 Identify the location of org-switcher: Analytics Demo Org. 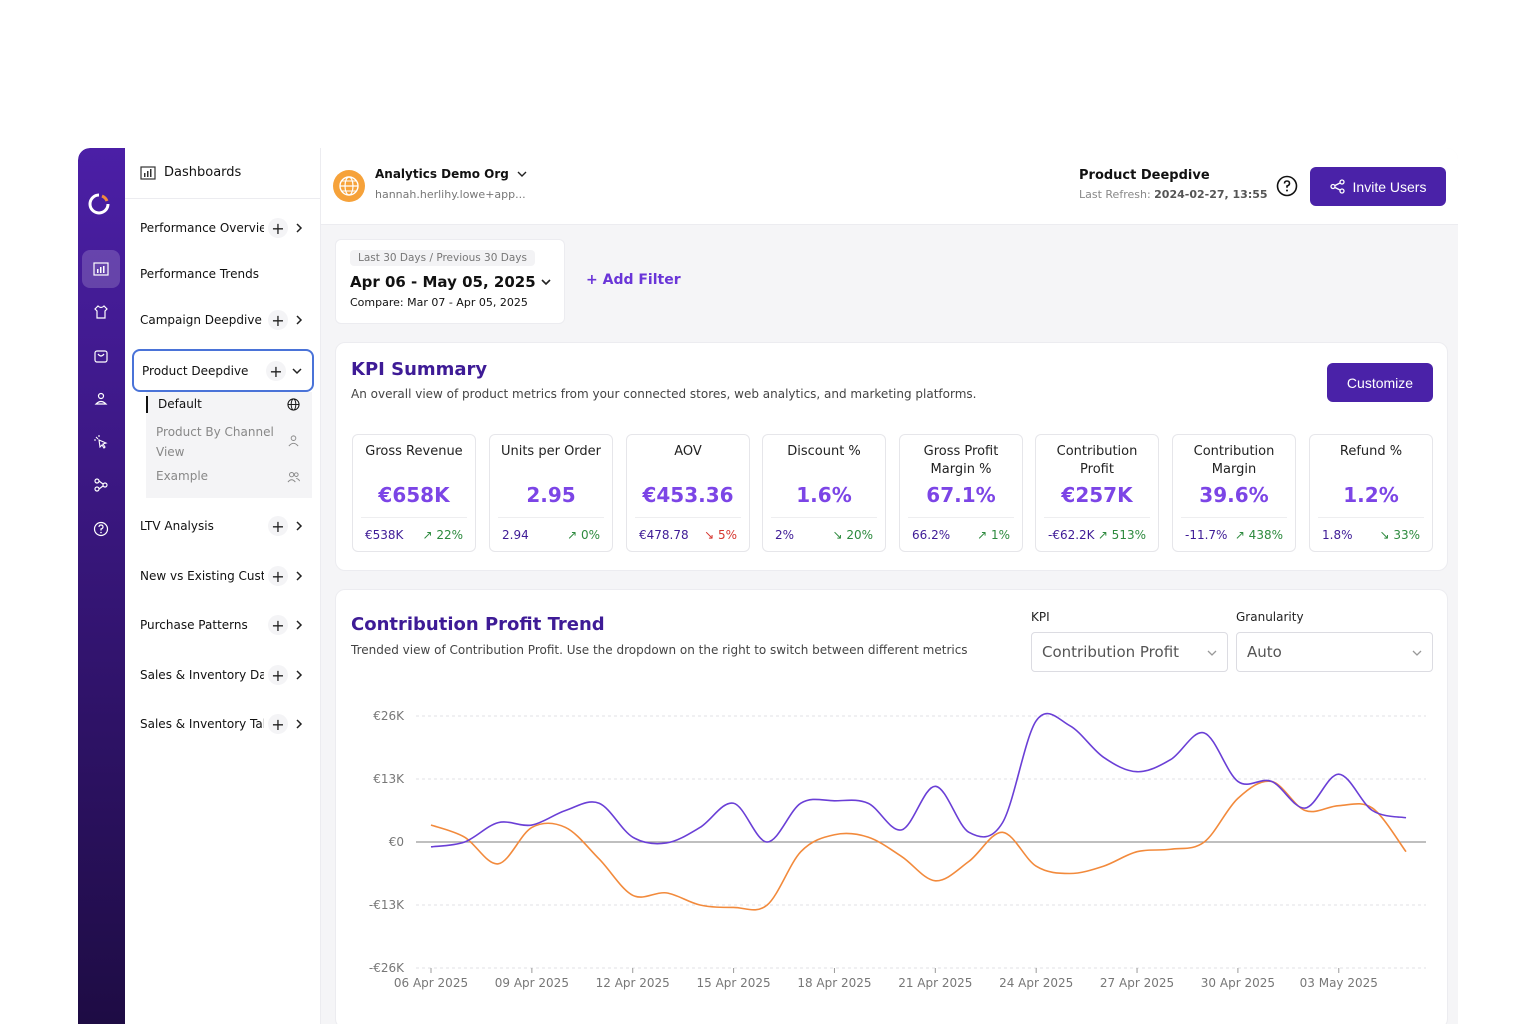
(451, 174).